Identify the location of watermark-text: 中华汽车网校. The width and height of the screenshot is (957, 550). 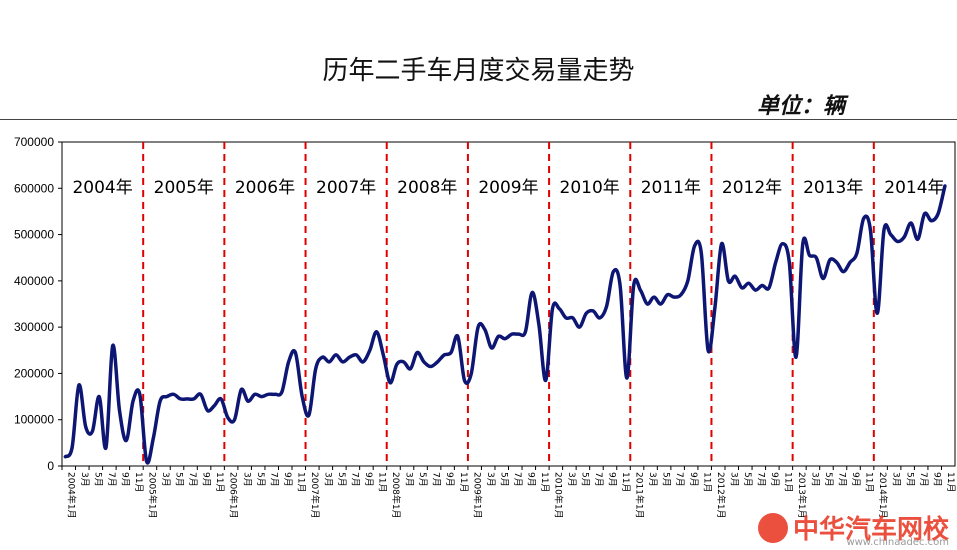
(870, 530).